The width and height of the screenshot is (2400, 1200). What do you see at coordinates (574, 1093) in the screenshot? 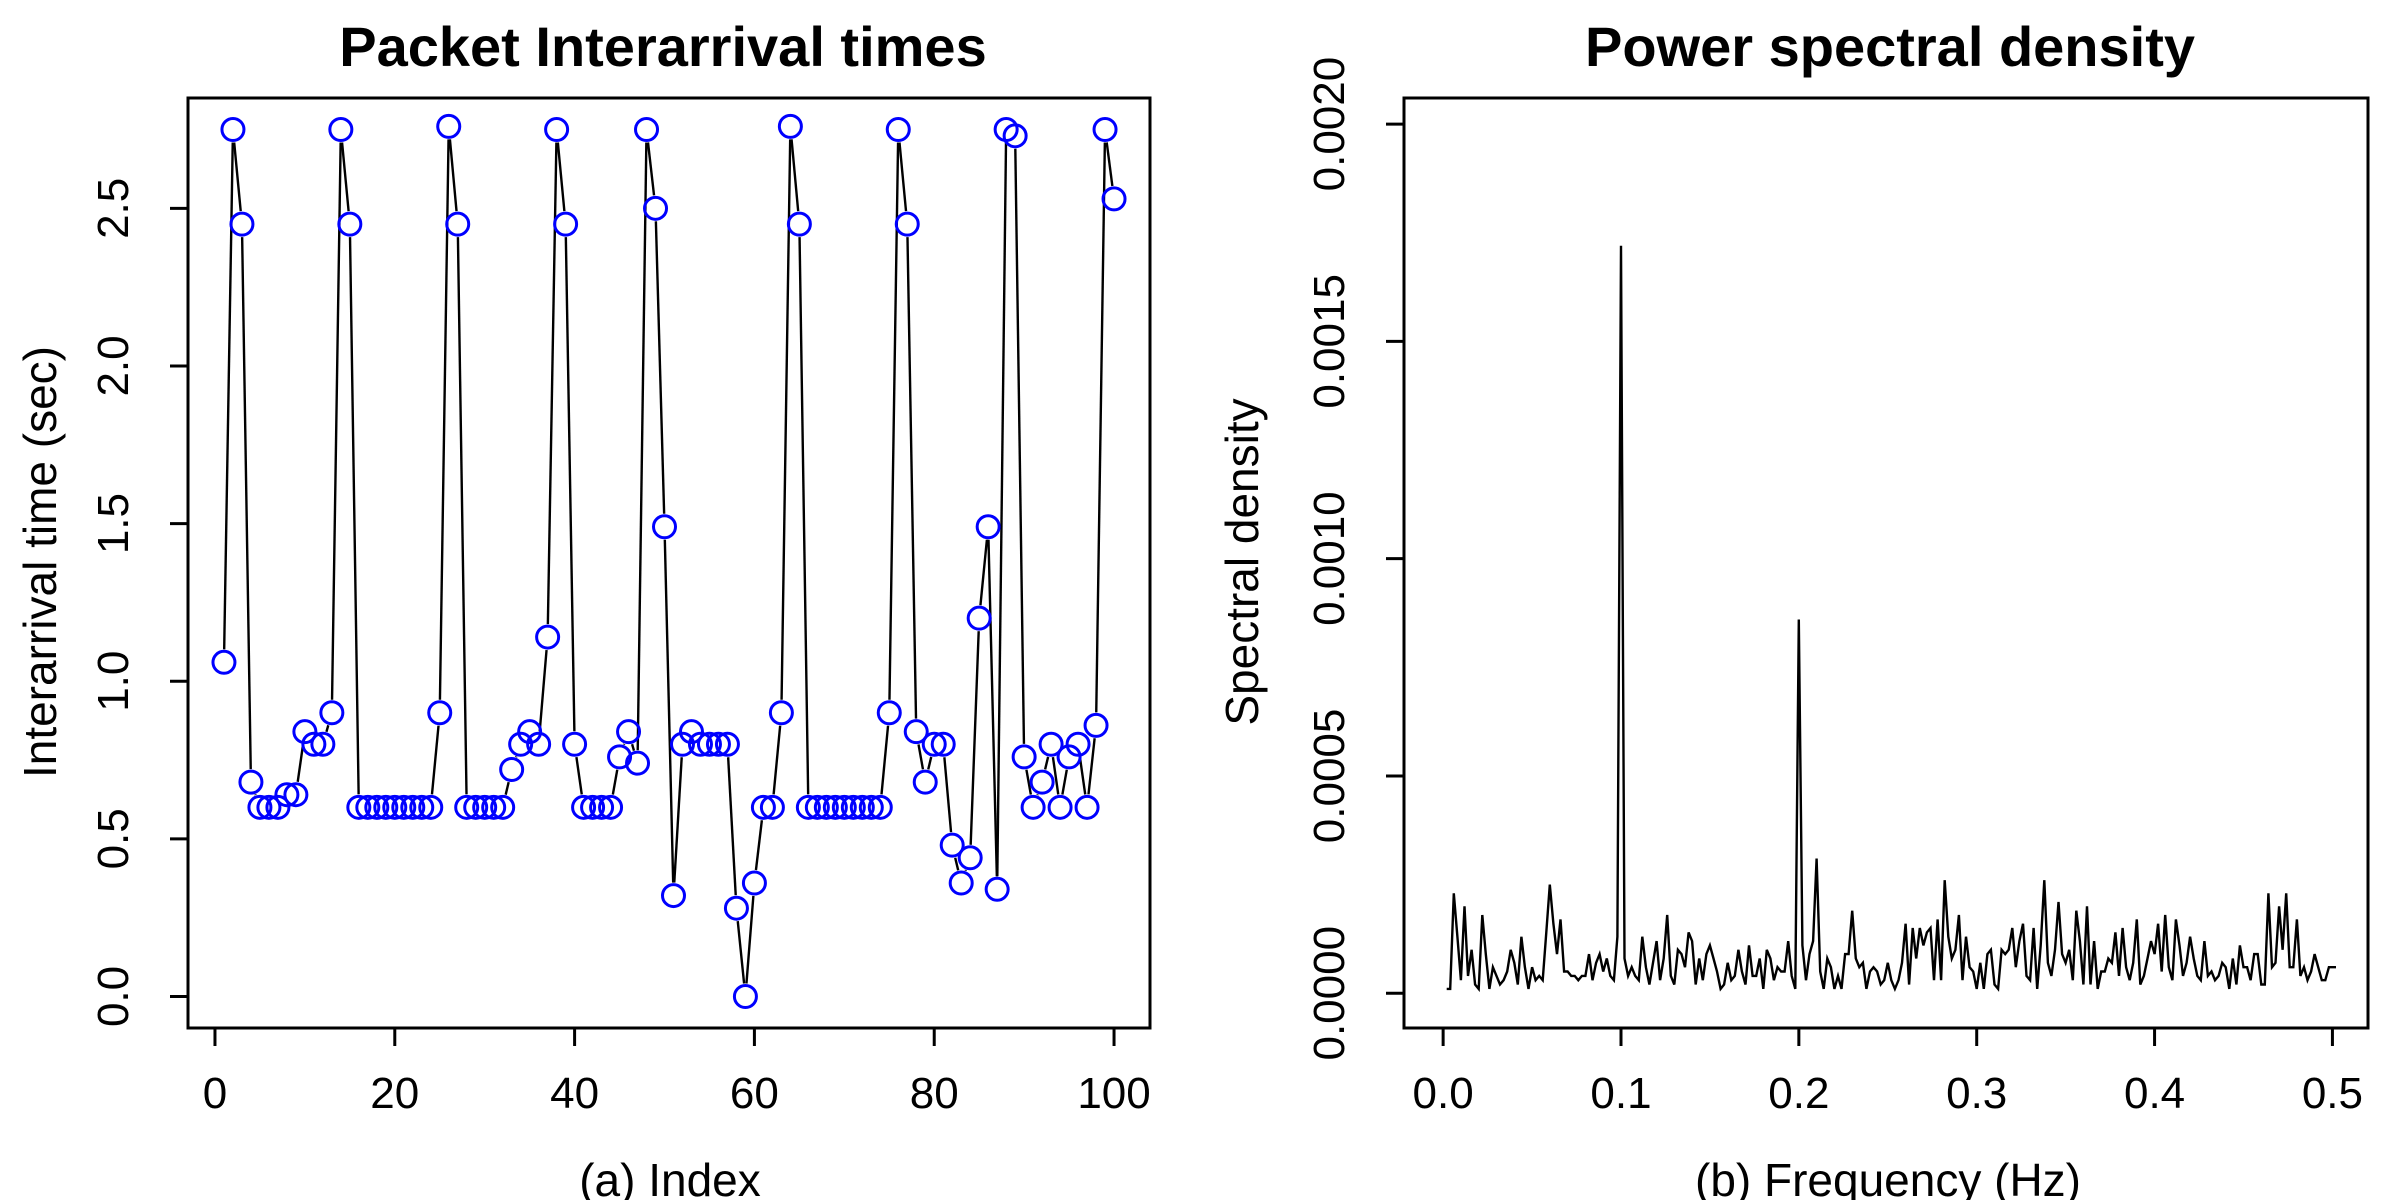
I see `x-tick-label-a: 40` at bounding box center [574, 1093].